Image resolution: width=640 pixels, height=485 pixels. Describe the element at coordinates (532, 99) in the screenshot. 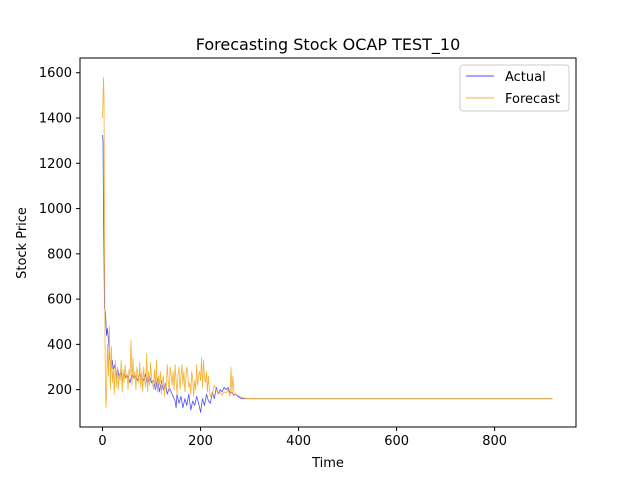

I see `legend-label-forecast: Forecast` at that location.